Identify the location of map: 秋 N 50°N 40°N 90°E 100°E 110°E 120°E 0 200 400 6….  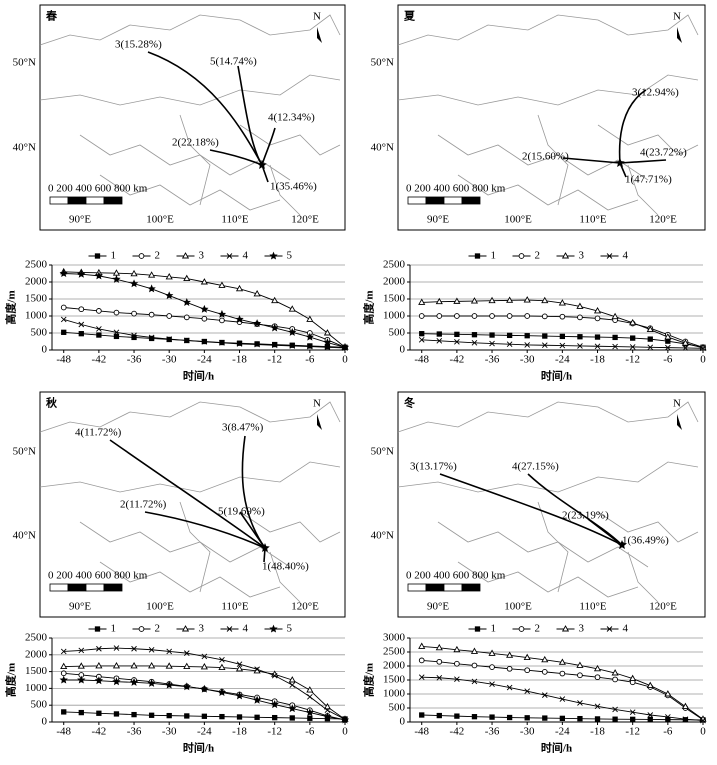
(179, 504).